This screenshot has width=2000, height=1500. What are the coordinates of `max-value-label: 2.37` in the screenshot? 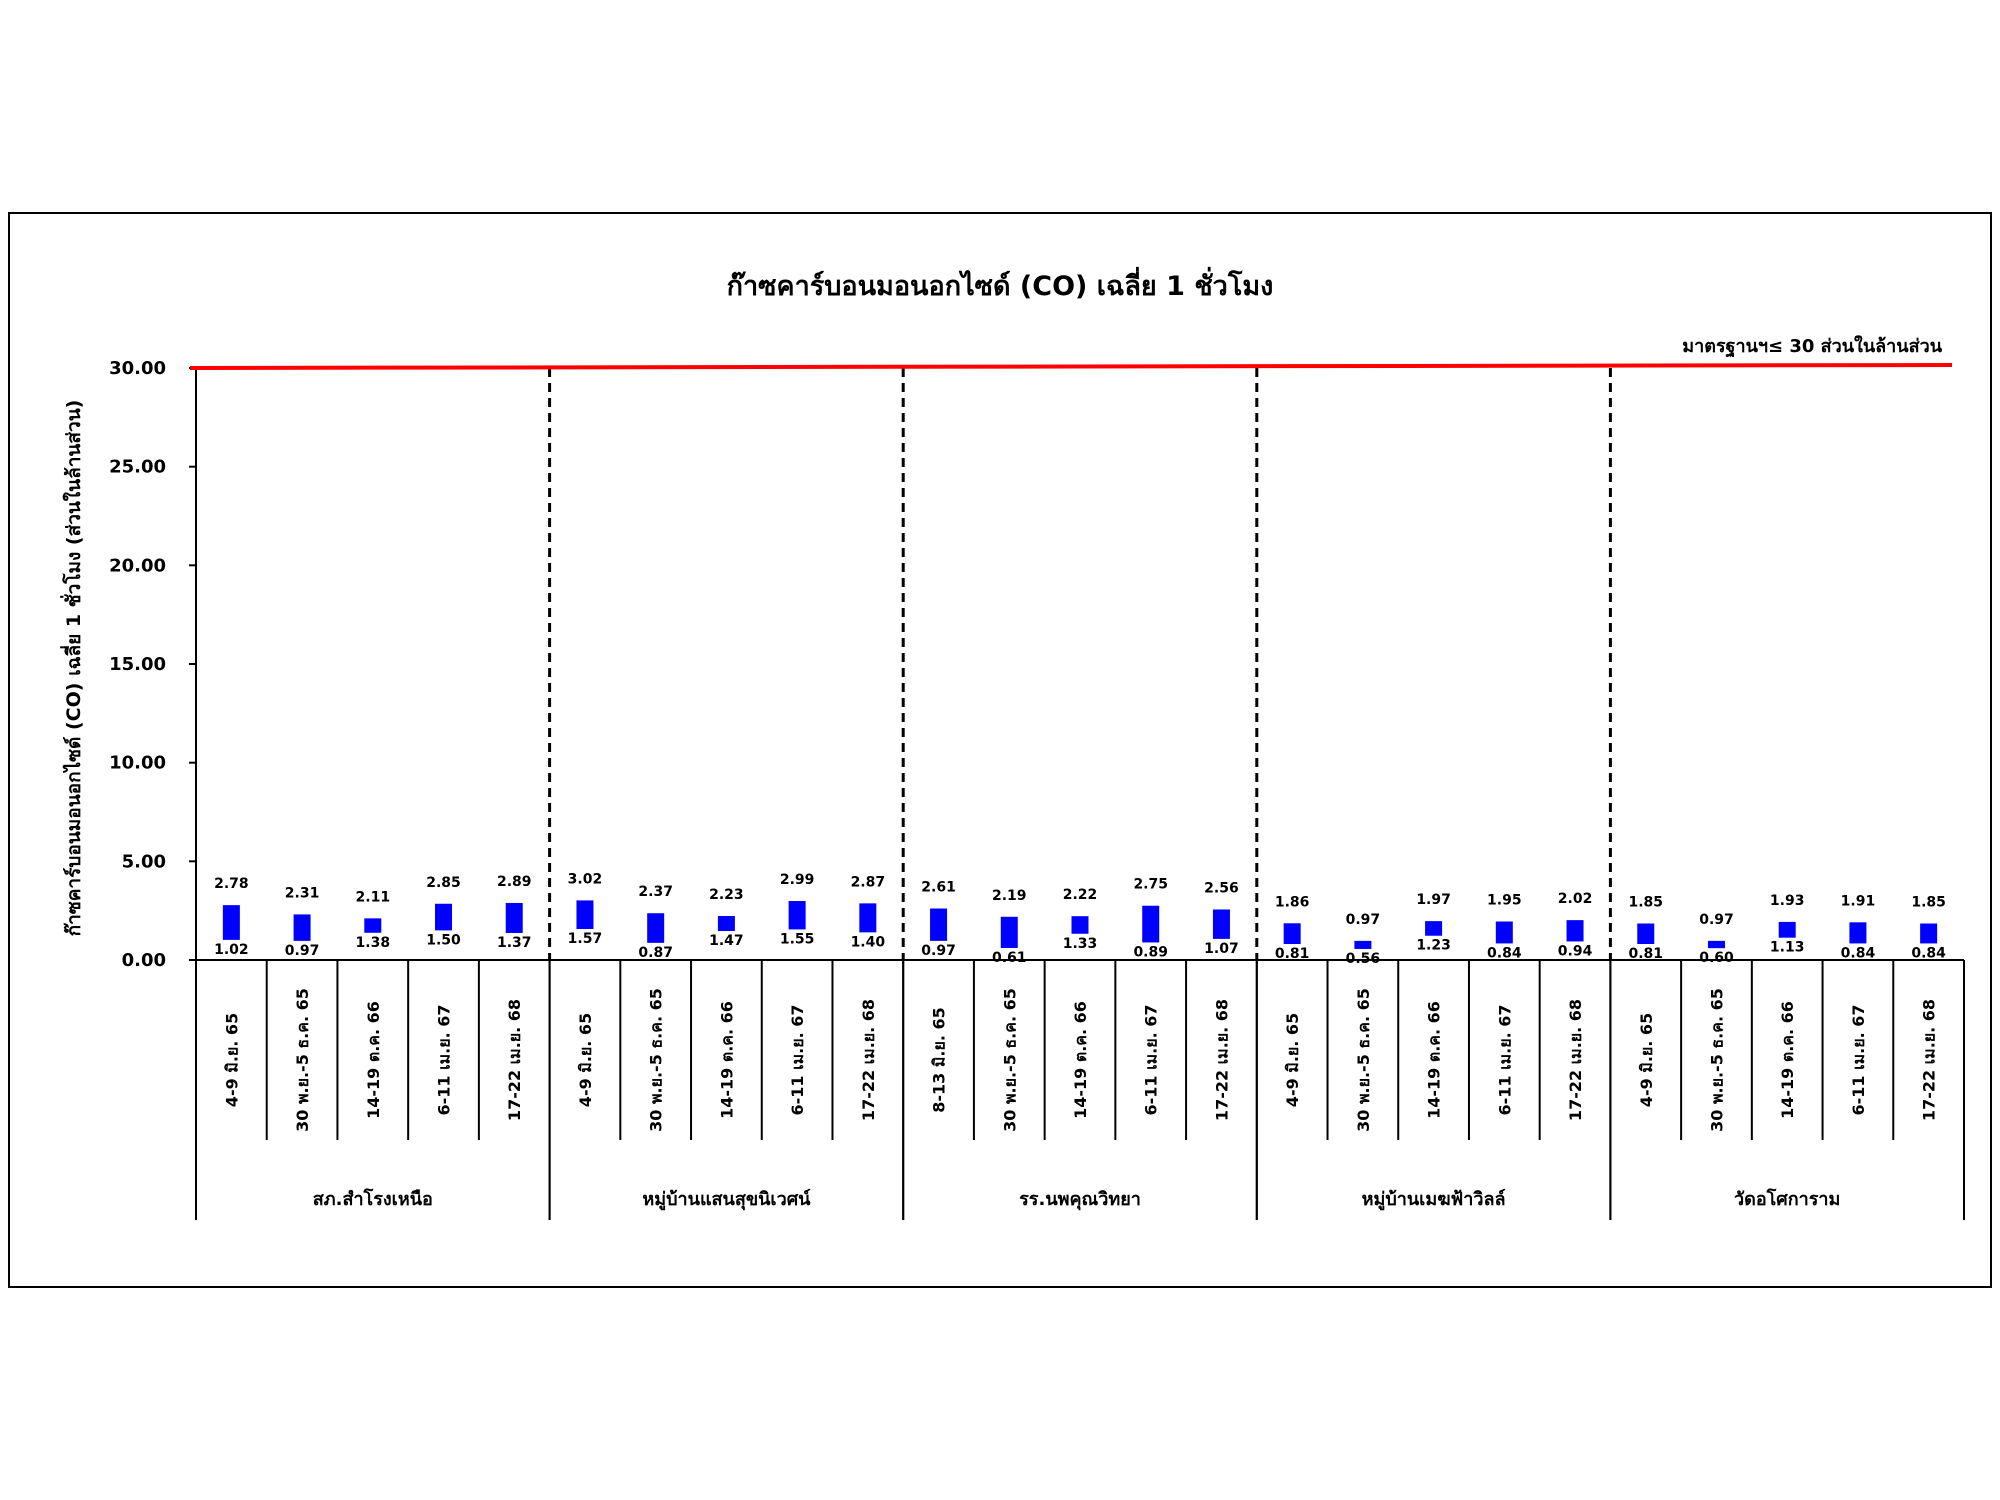 It's located at (655, 892).